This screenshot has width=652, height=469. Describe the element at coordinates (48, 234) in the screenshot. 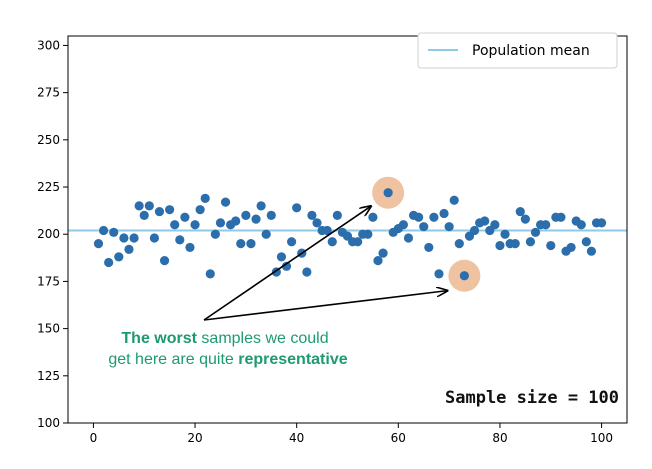

I see `y-tick-label: 200` at that location.